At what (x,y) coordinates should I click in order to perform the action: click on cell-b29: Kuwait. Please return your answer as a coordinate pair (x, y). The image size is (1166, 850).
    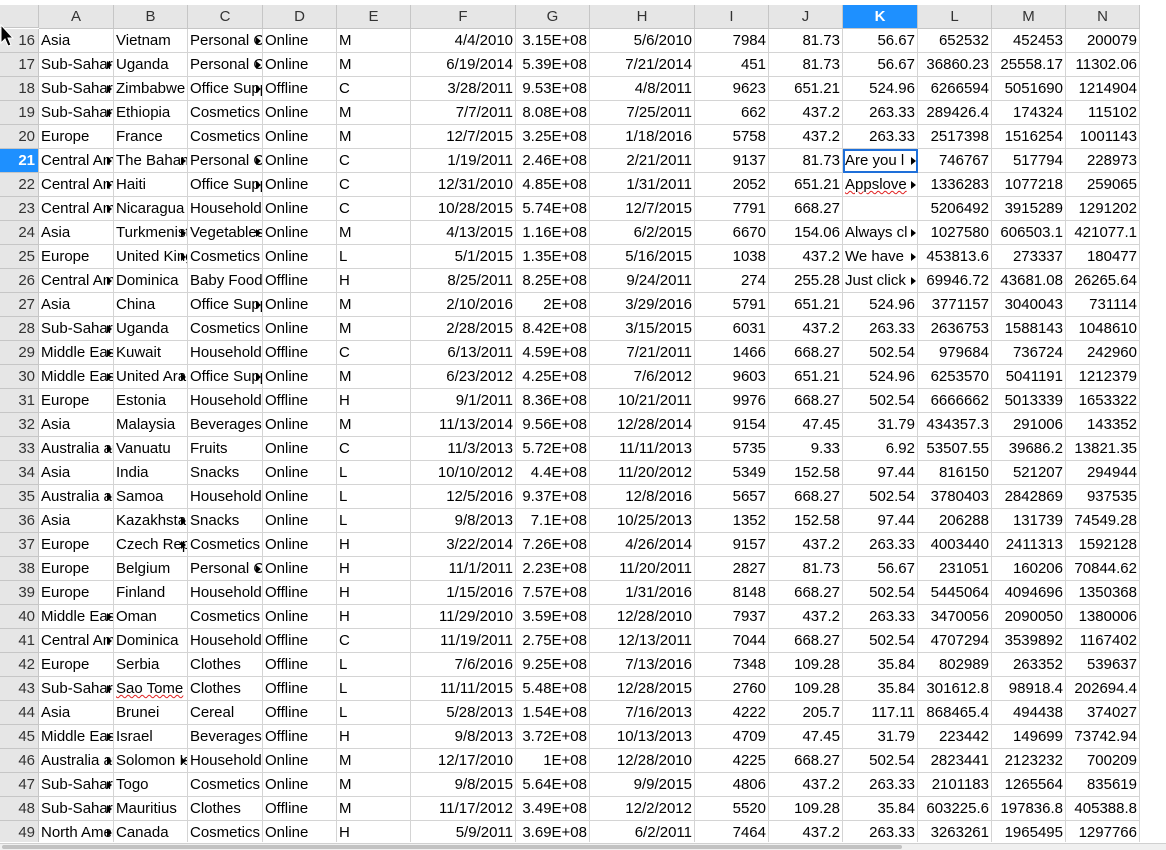
    Looking at the image, I should click on (151, 353).